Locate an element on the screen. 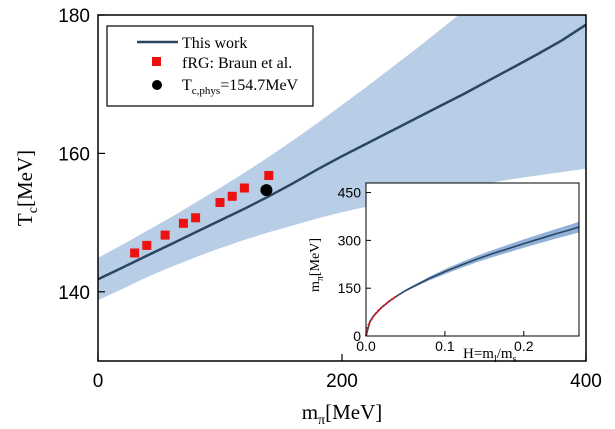 The width and height of the screenshot is (615, 429). x-tick-label: 200 is located at coordinates (342, 381).